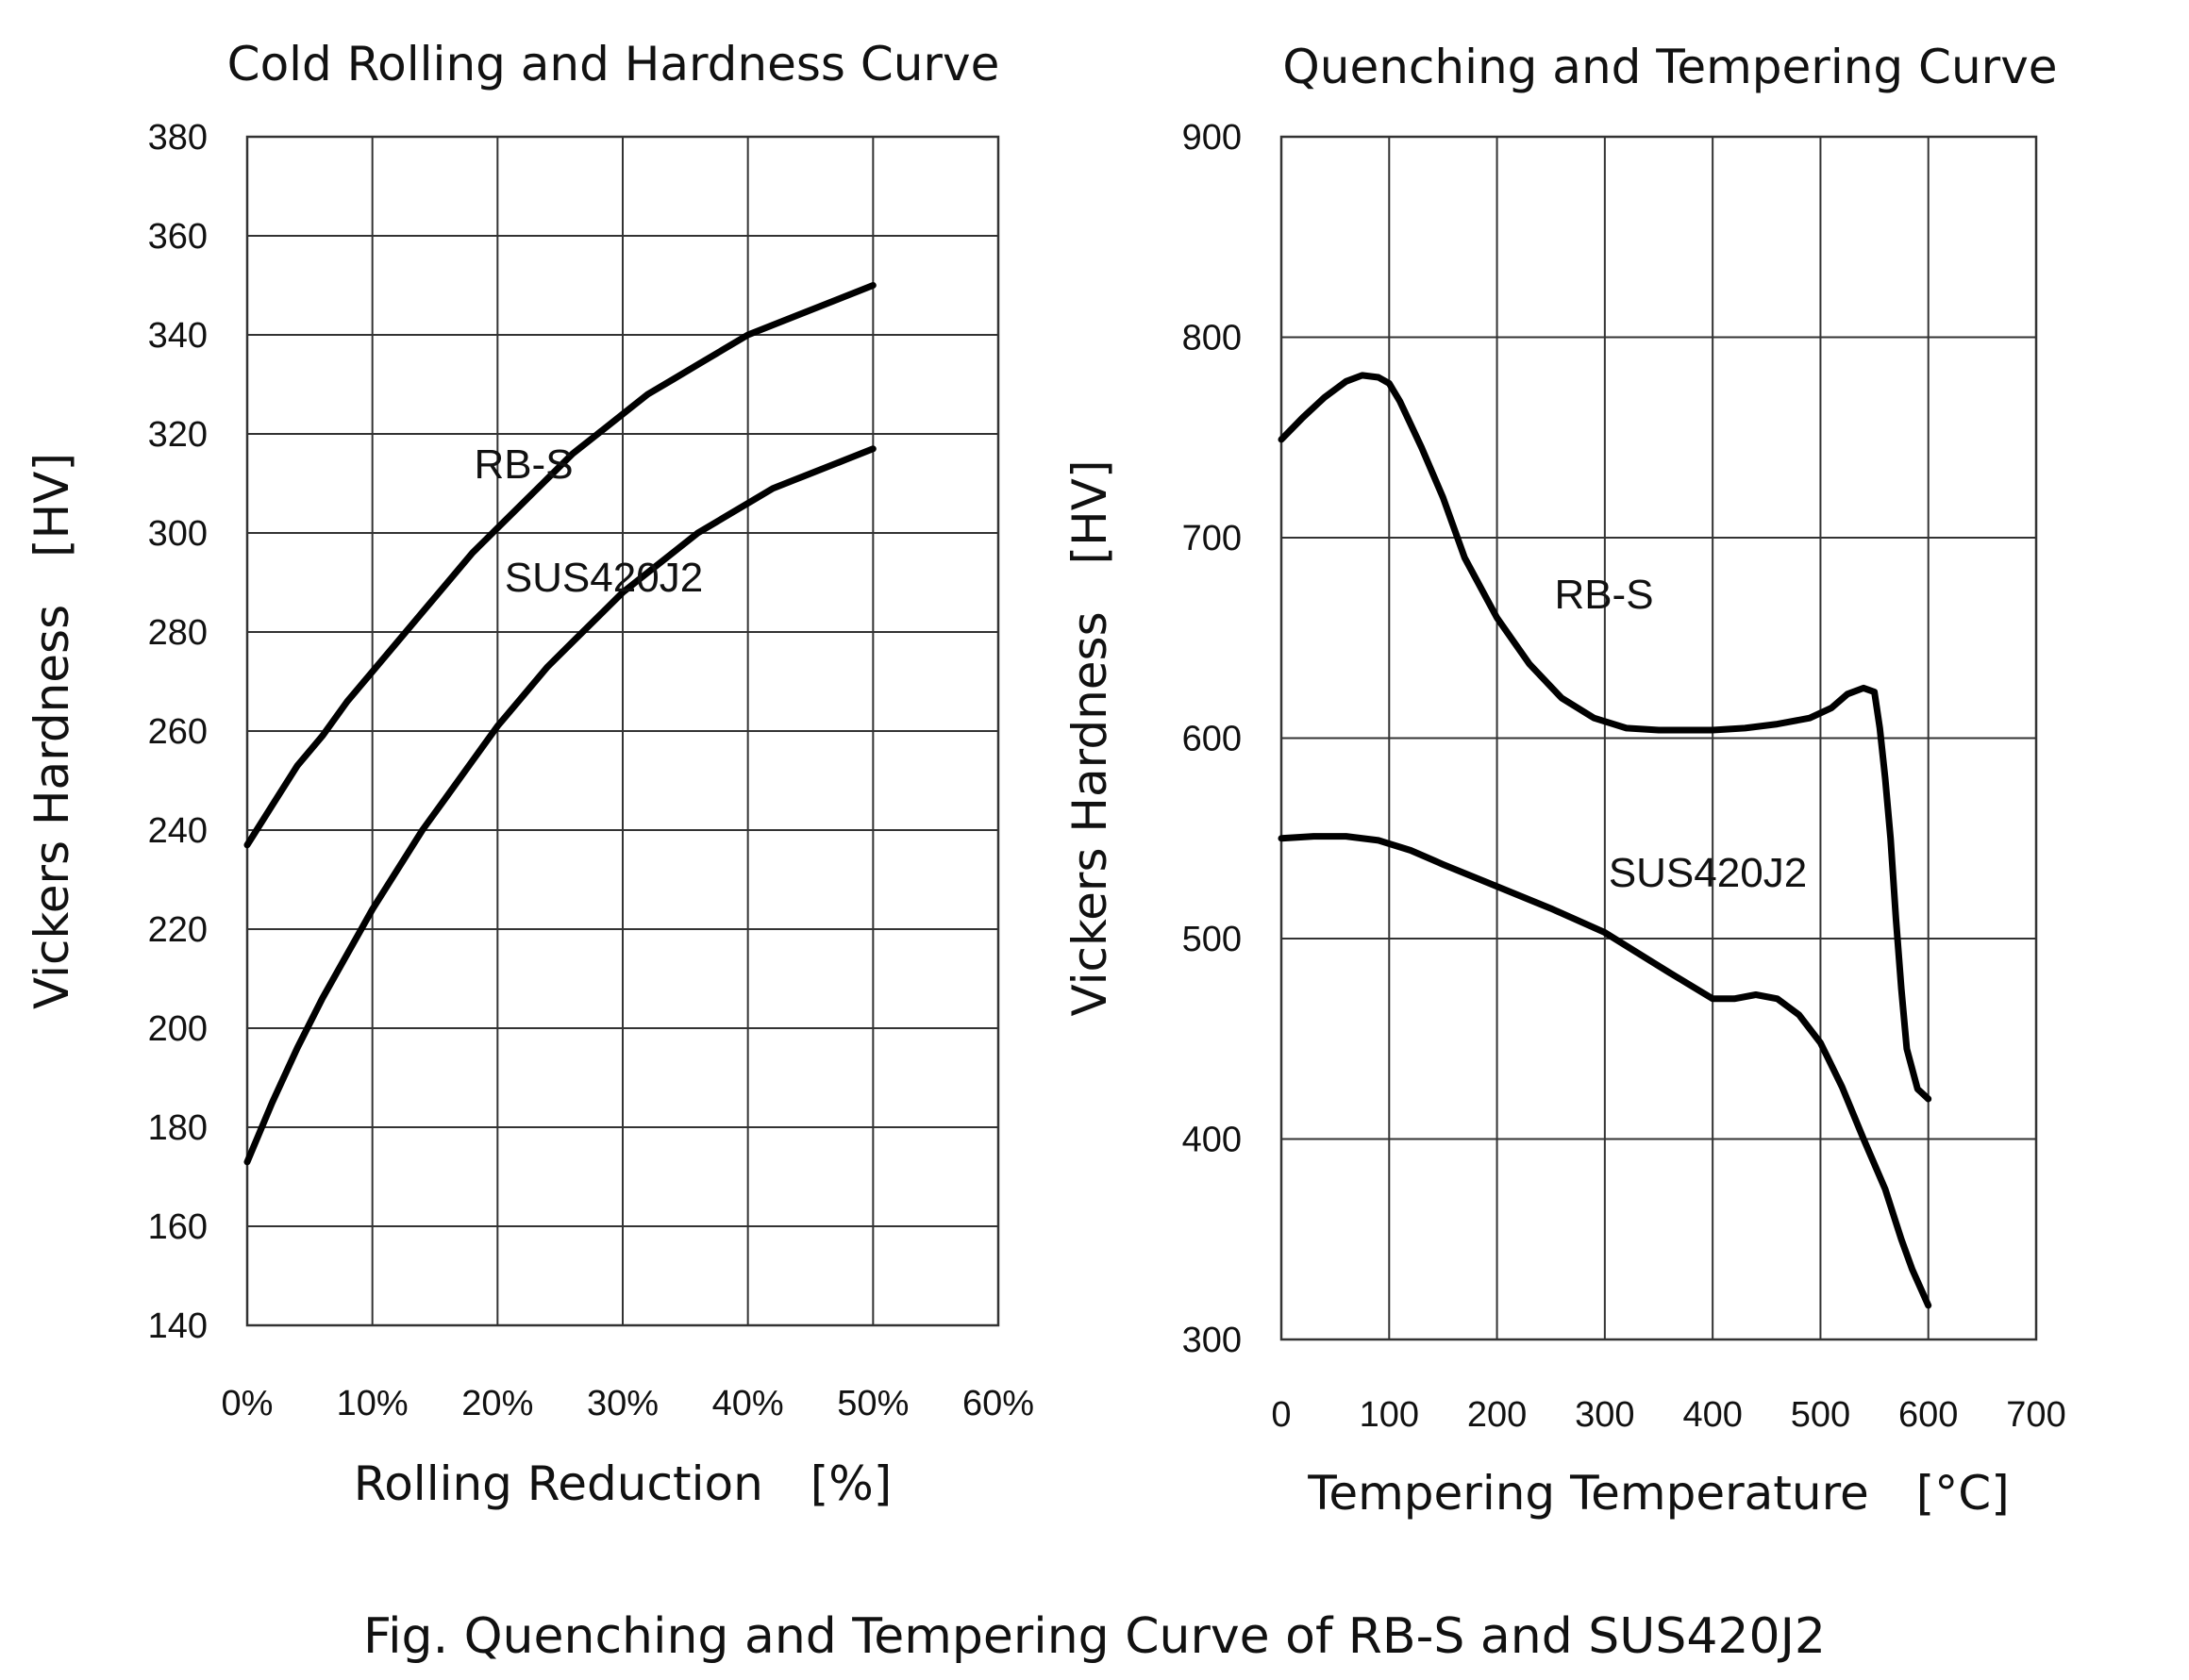 The image size is (2189, 1680). I want to click on y-tick-label: 240, so click(178, 831).